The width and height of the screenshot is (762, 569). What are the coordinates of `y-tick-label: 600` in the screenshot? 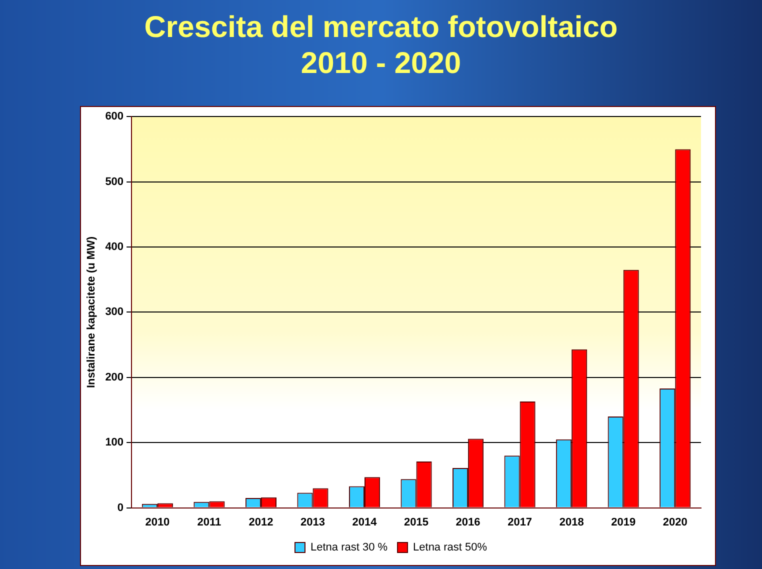 It's located at (114, 116).